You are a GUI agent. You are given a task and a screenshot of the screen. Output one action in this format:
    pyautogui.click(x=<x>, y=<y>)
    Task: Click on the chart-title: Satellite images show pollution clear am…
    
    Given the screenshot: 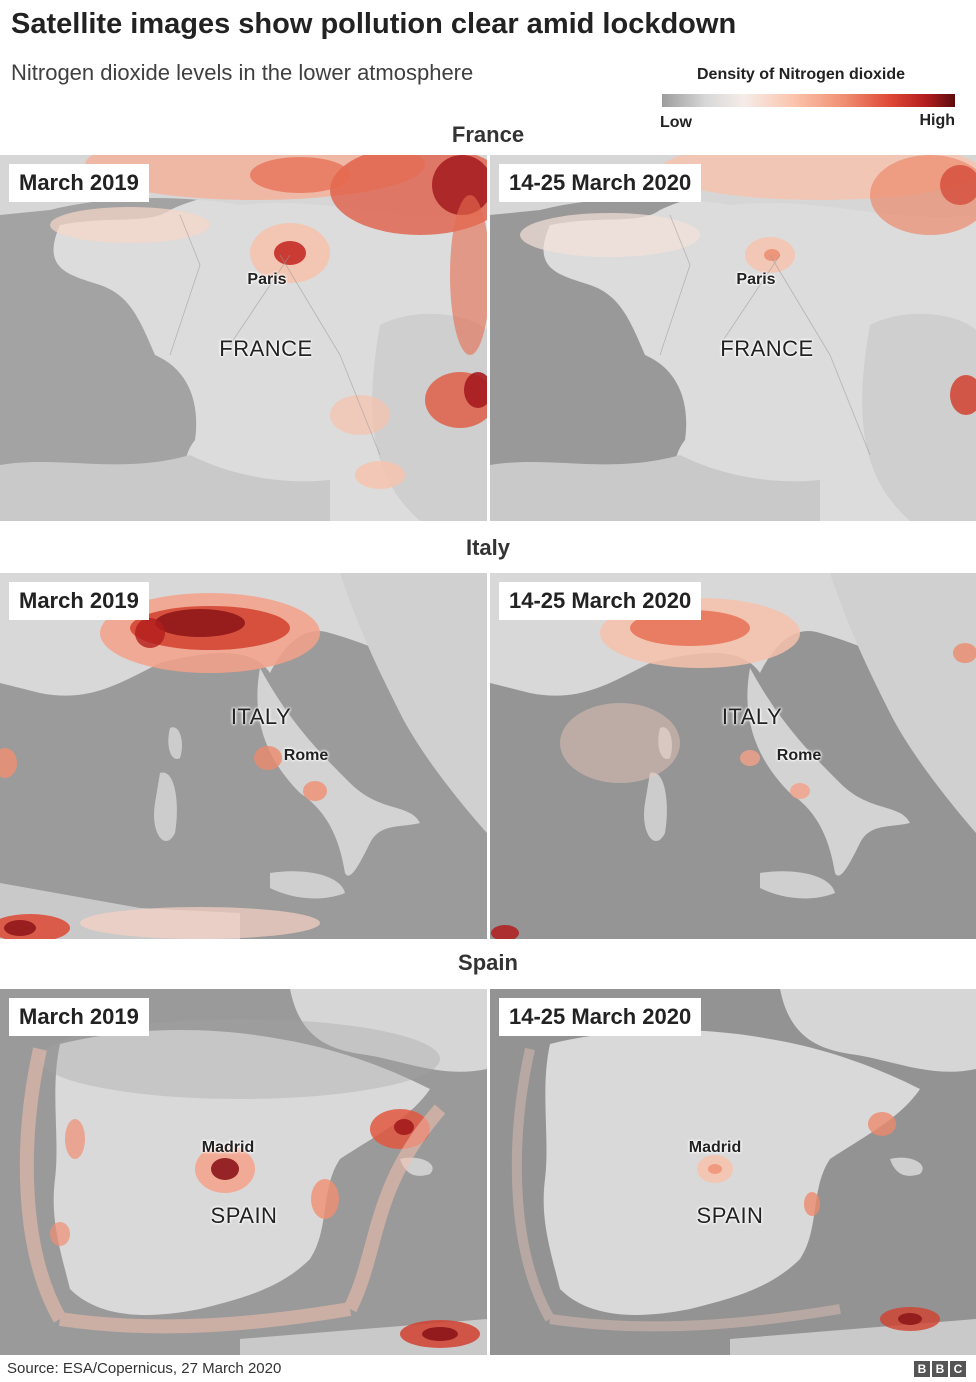 What is the action you would take?
    pyautogui.click(x=374, y=24)
    